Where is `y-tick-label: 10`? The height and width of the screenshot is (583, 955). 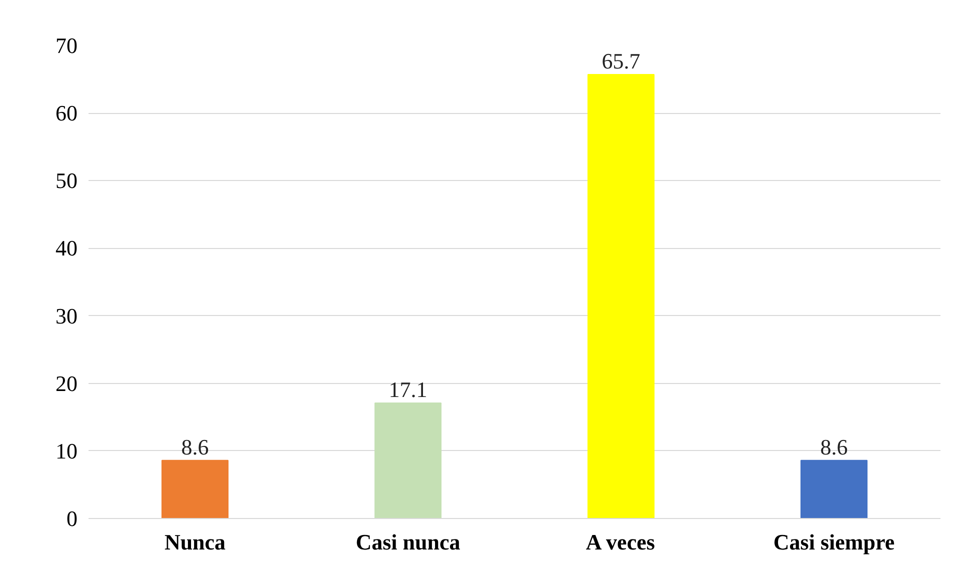 y-tick-label: 10 is located at coordinates (67, 451).